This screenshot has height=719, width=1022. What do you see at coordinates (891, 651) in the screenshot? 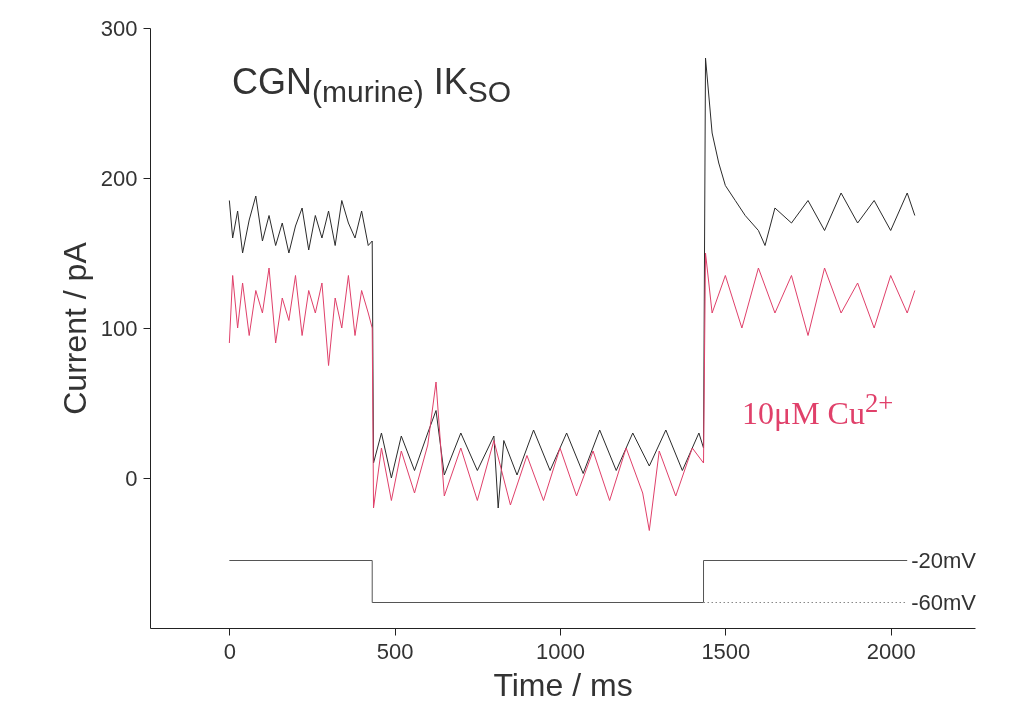
I see `x-tick-label: 2000` at bounding box center [891, 651].